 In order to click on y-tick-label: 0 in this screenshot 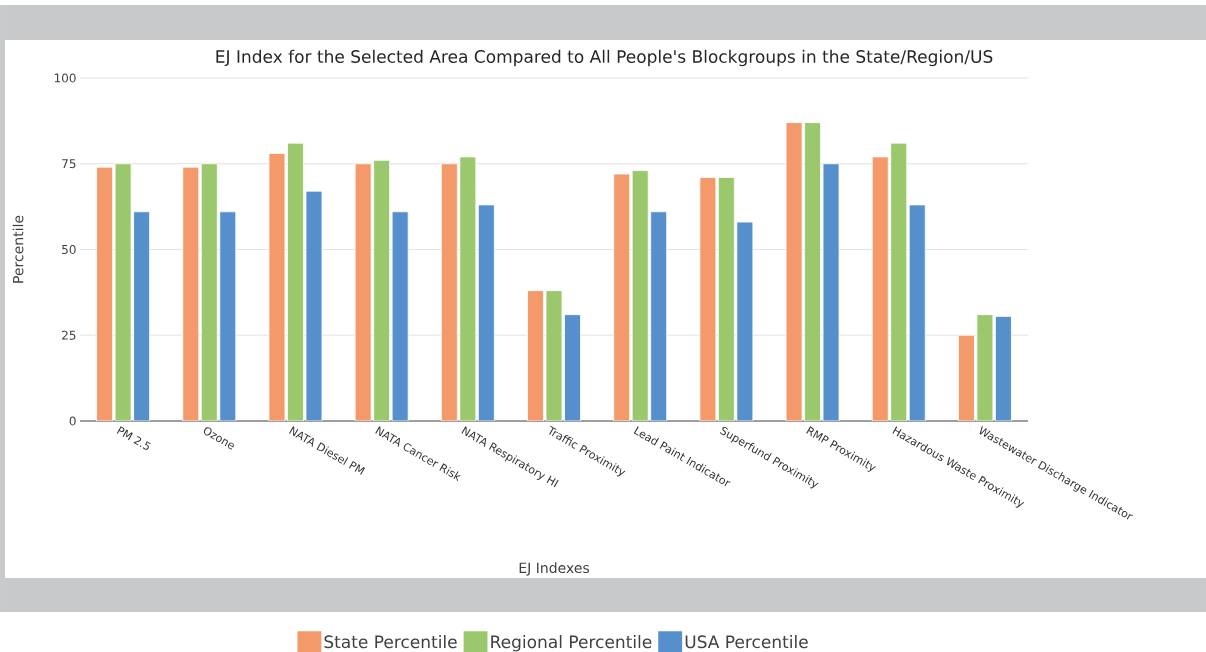, I will do `click(72, 421)`.